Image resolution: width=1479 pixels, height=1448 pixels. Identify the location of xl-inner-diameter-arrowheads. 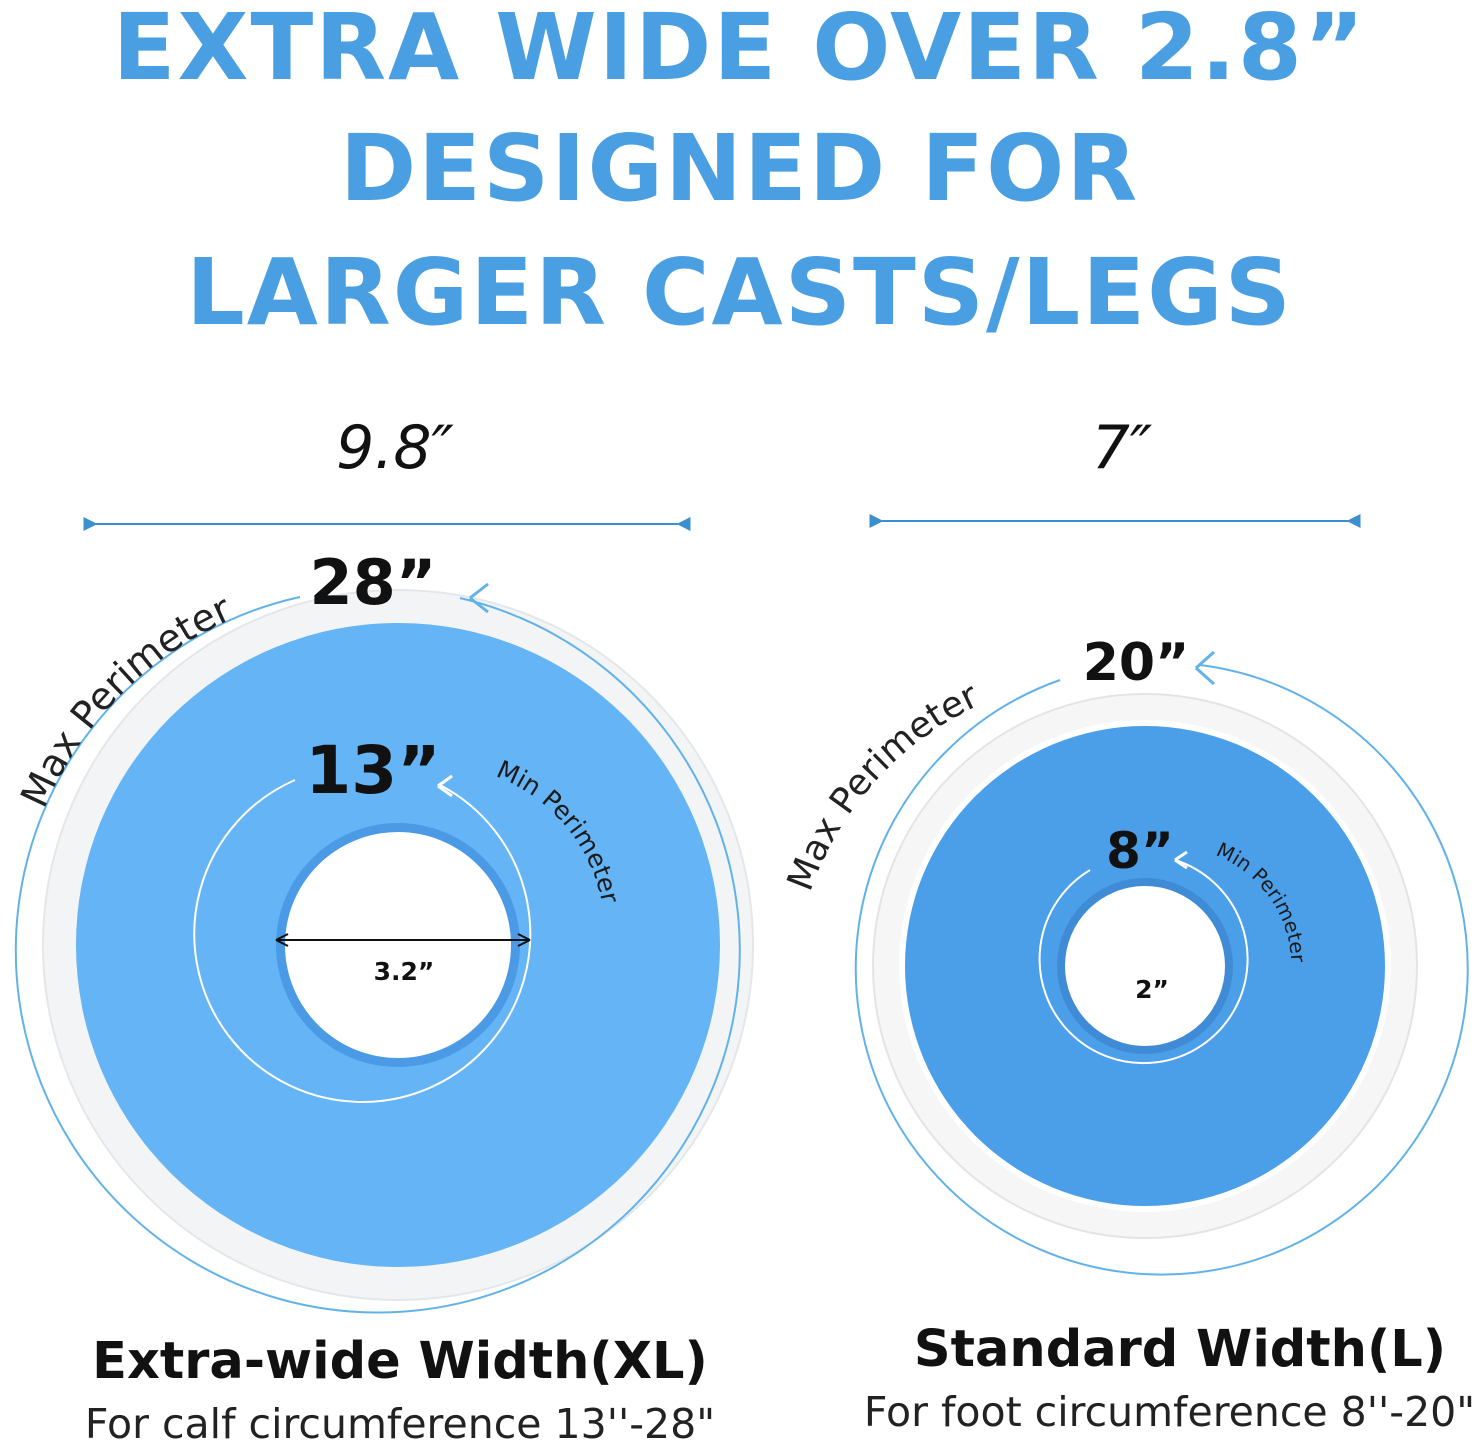
(403, 940).